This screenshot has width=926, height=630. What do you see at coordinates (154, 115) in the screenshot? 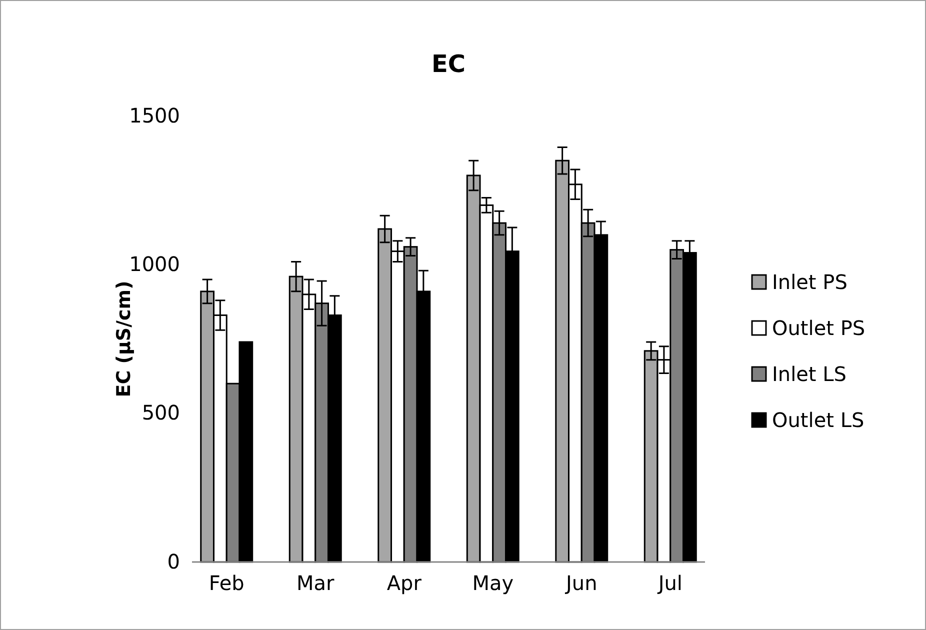
I see `y-tick-label: 1500` at bounding box center [154, 115].